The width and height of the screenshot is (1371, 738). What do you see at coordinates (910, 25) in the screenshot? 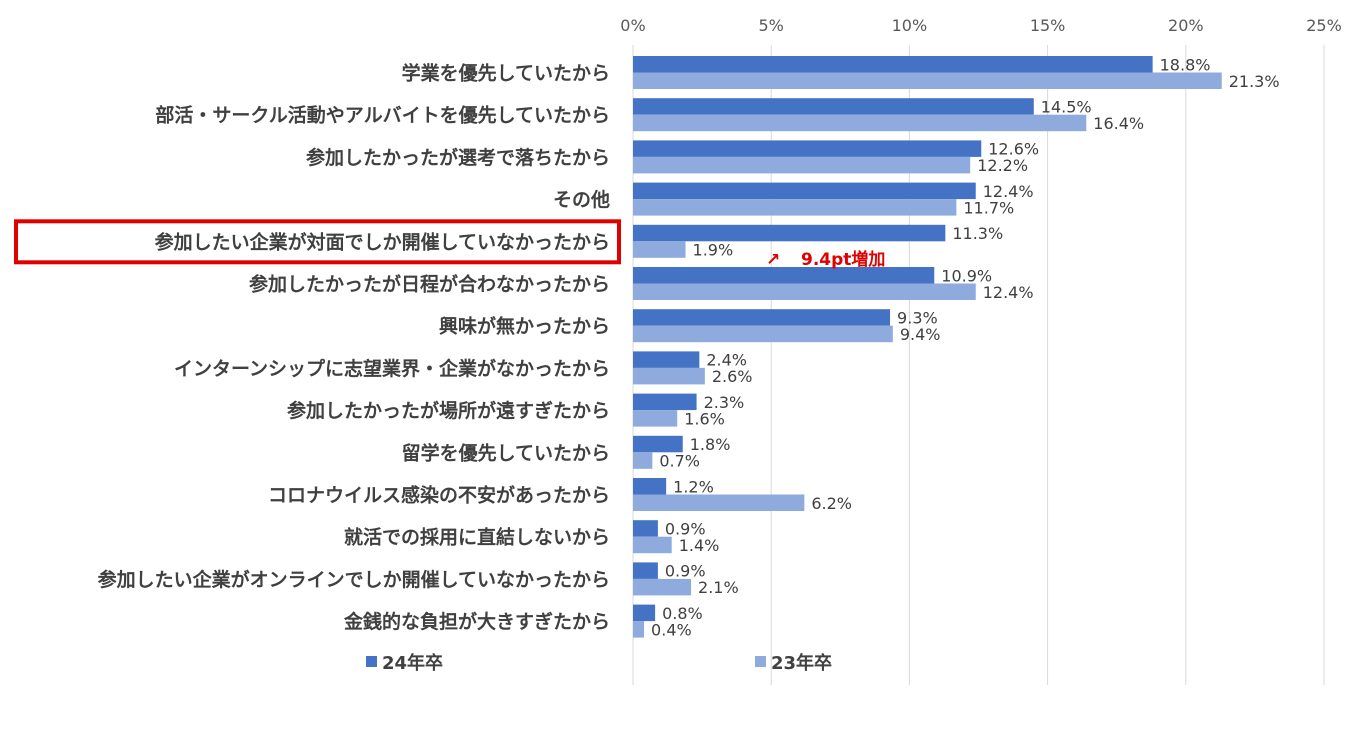
I see `x-tick-label: 10%` at bounding box center [910, 25].